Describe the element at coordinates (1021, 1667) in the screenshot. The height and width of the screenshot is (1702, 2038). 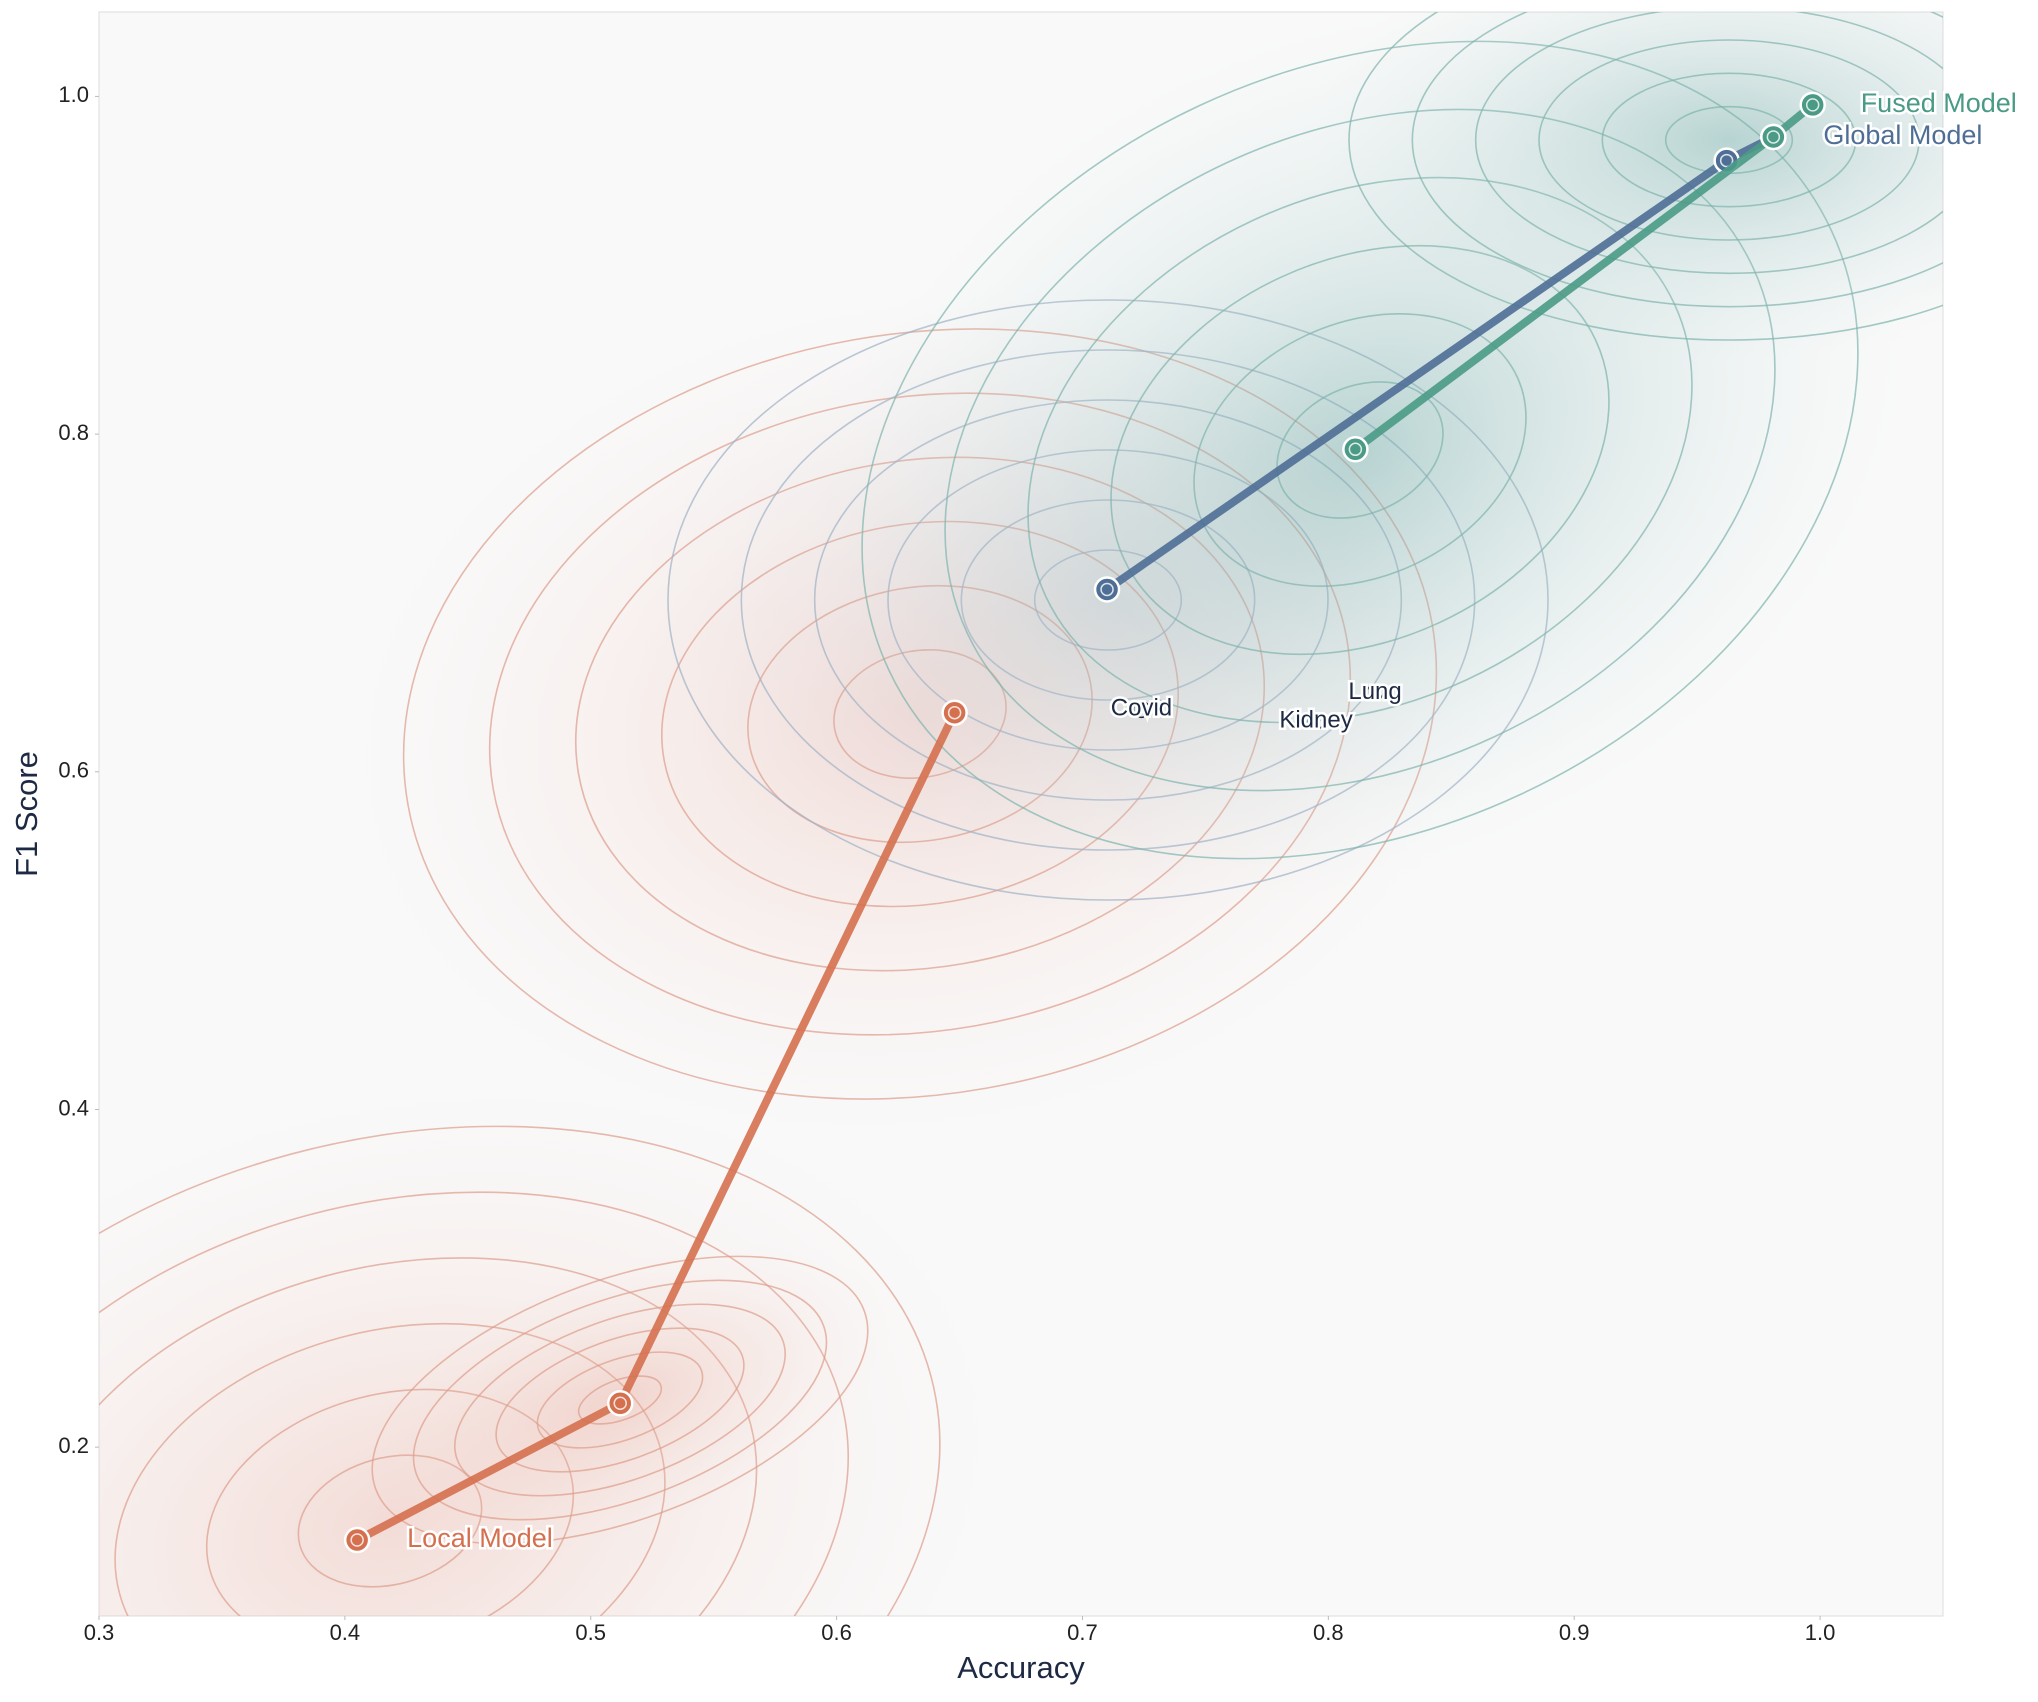
I see `x-axis-title: Accuracy` at that location.